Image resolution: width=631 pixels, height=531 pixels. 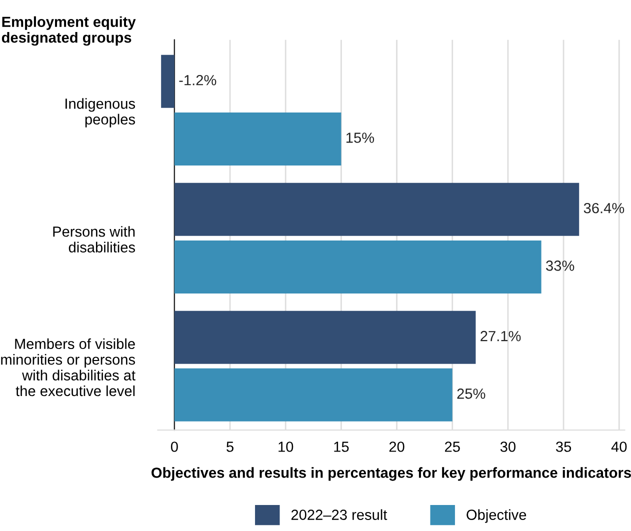 What do you see at coordinates (286, 447) in the screenshot?
I see `x-tick-label: 10` at bounding box center [286, 447].